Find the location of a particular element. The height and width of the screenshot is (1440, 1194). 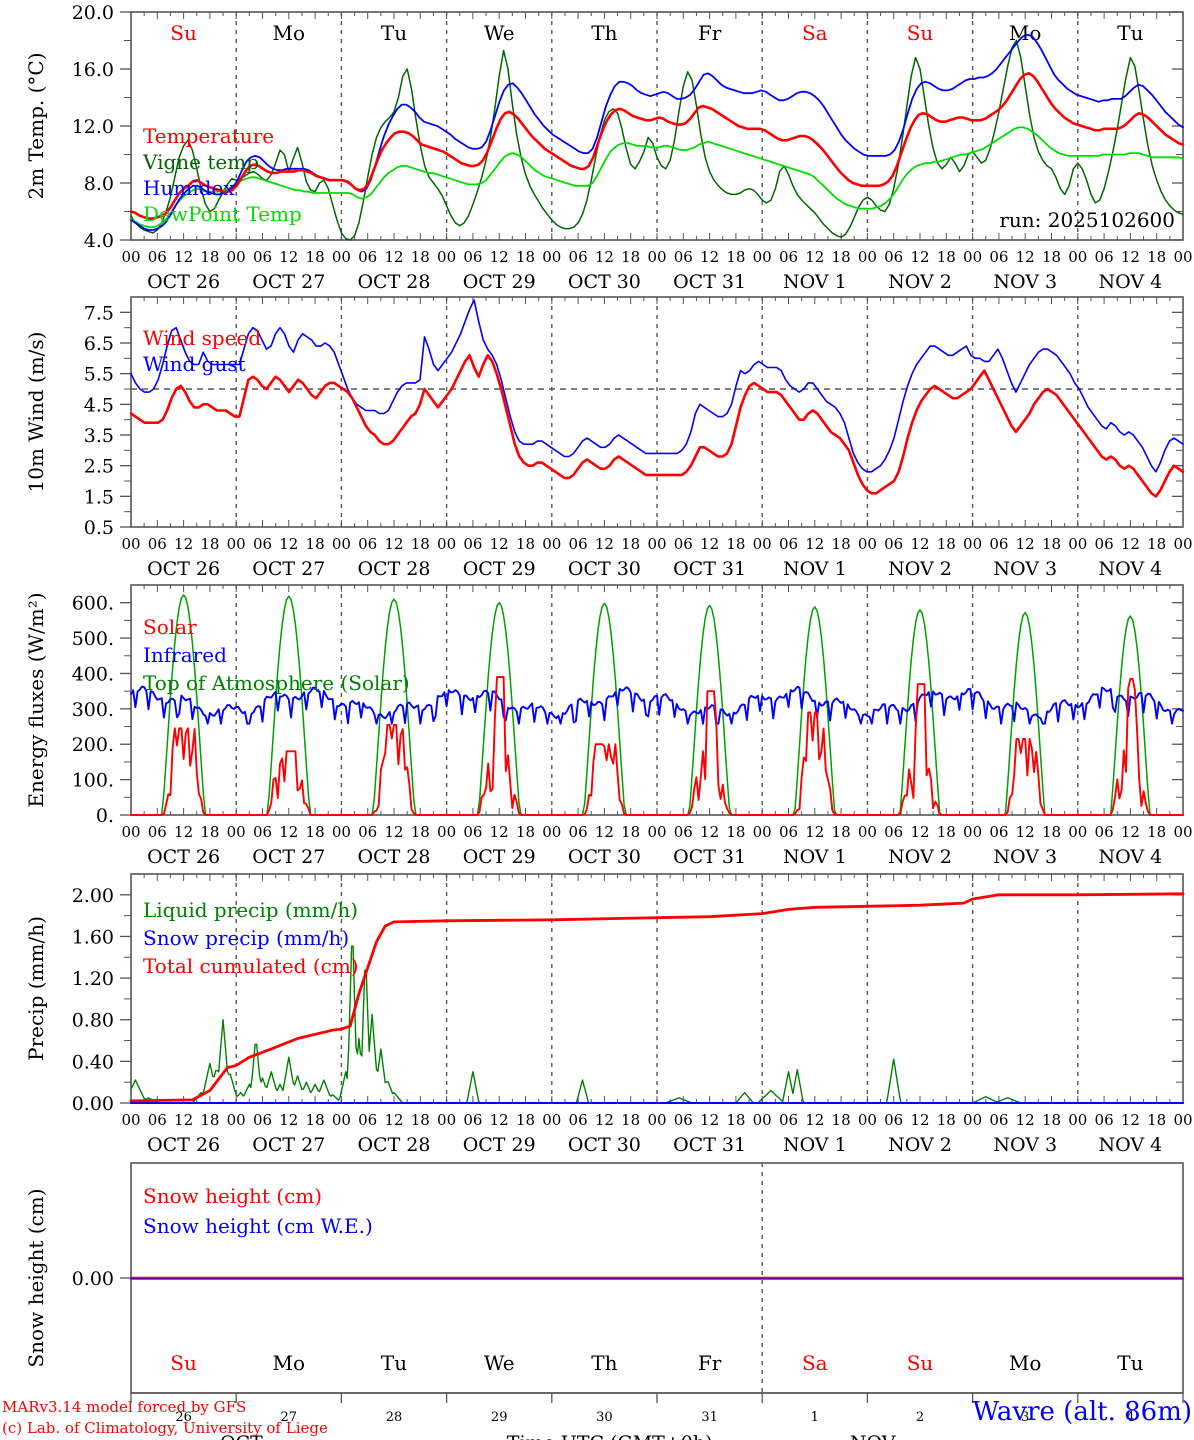

day-of-week-label: Sa is located at coordinates (815, 33).